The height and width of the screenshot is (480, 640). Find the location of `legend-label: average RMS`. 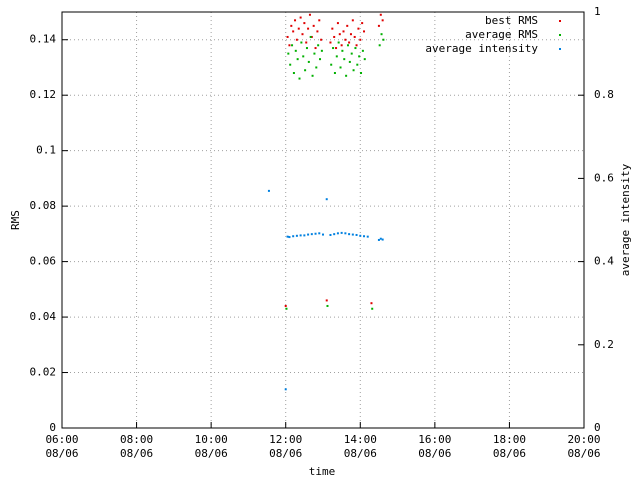

legend-label: average RMS is located at coordinates (501, 34).